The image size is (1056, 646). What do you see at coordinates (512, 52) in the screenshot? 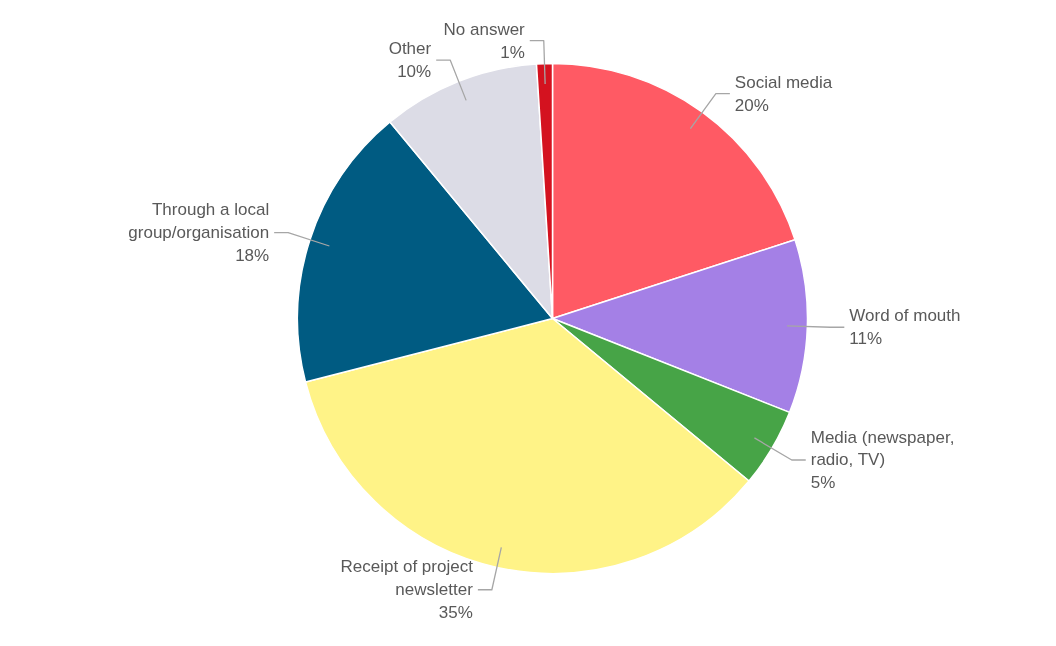
I see `data-label: 1%` at bounding box center [512, 52].